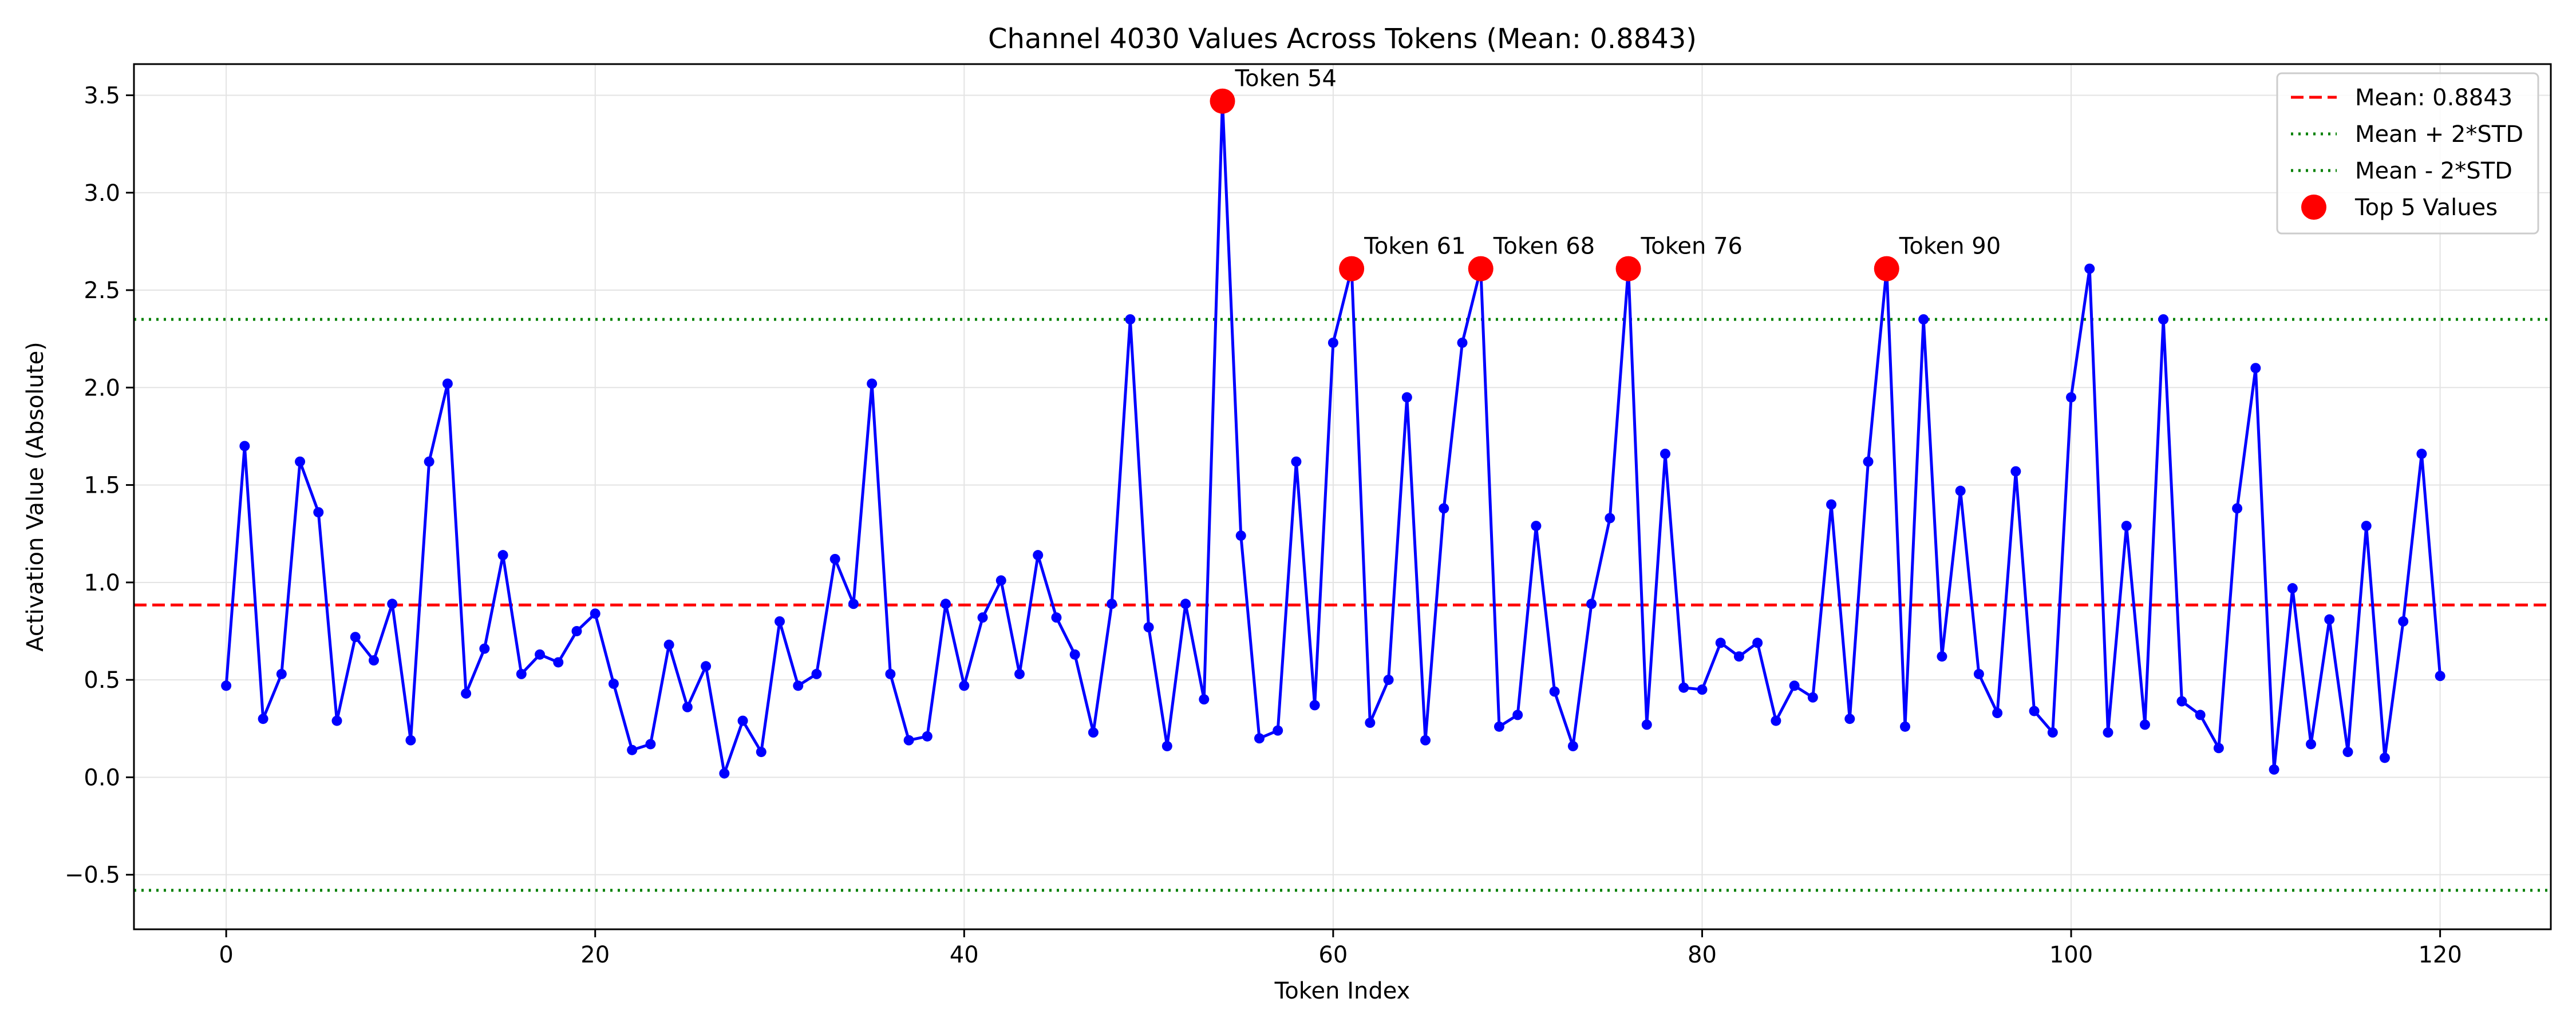  Describe the element at coordinates (595, 955) in the screenshot. I see `x-tick-label: 20` at that location.